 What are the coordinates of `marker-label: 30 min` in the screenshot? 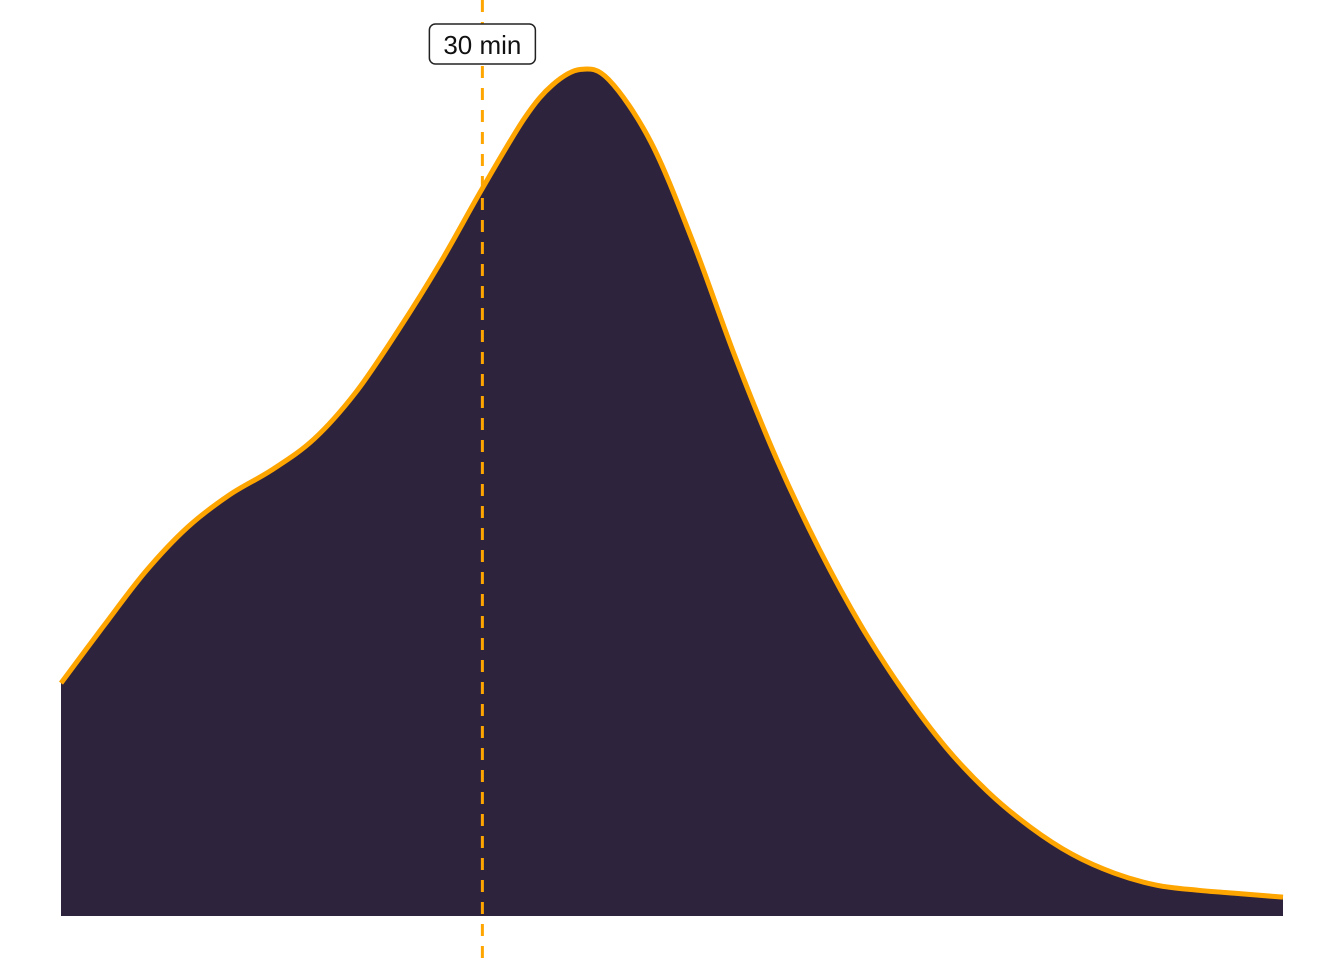 It's located at (482, 44).